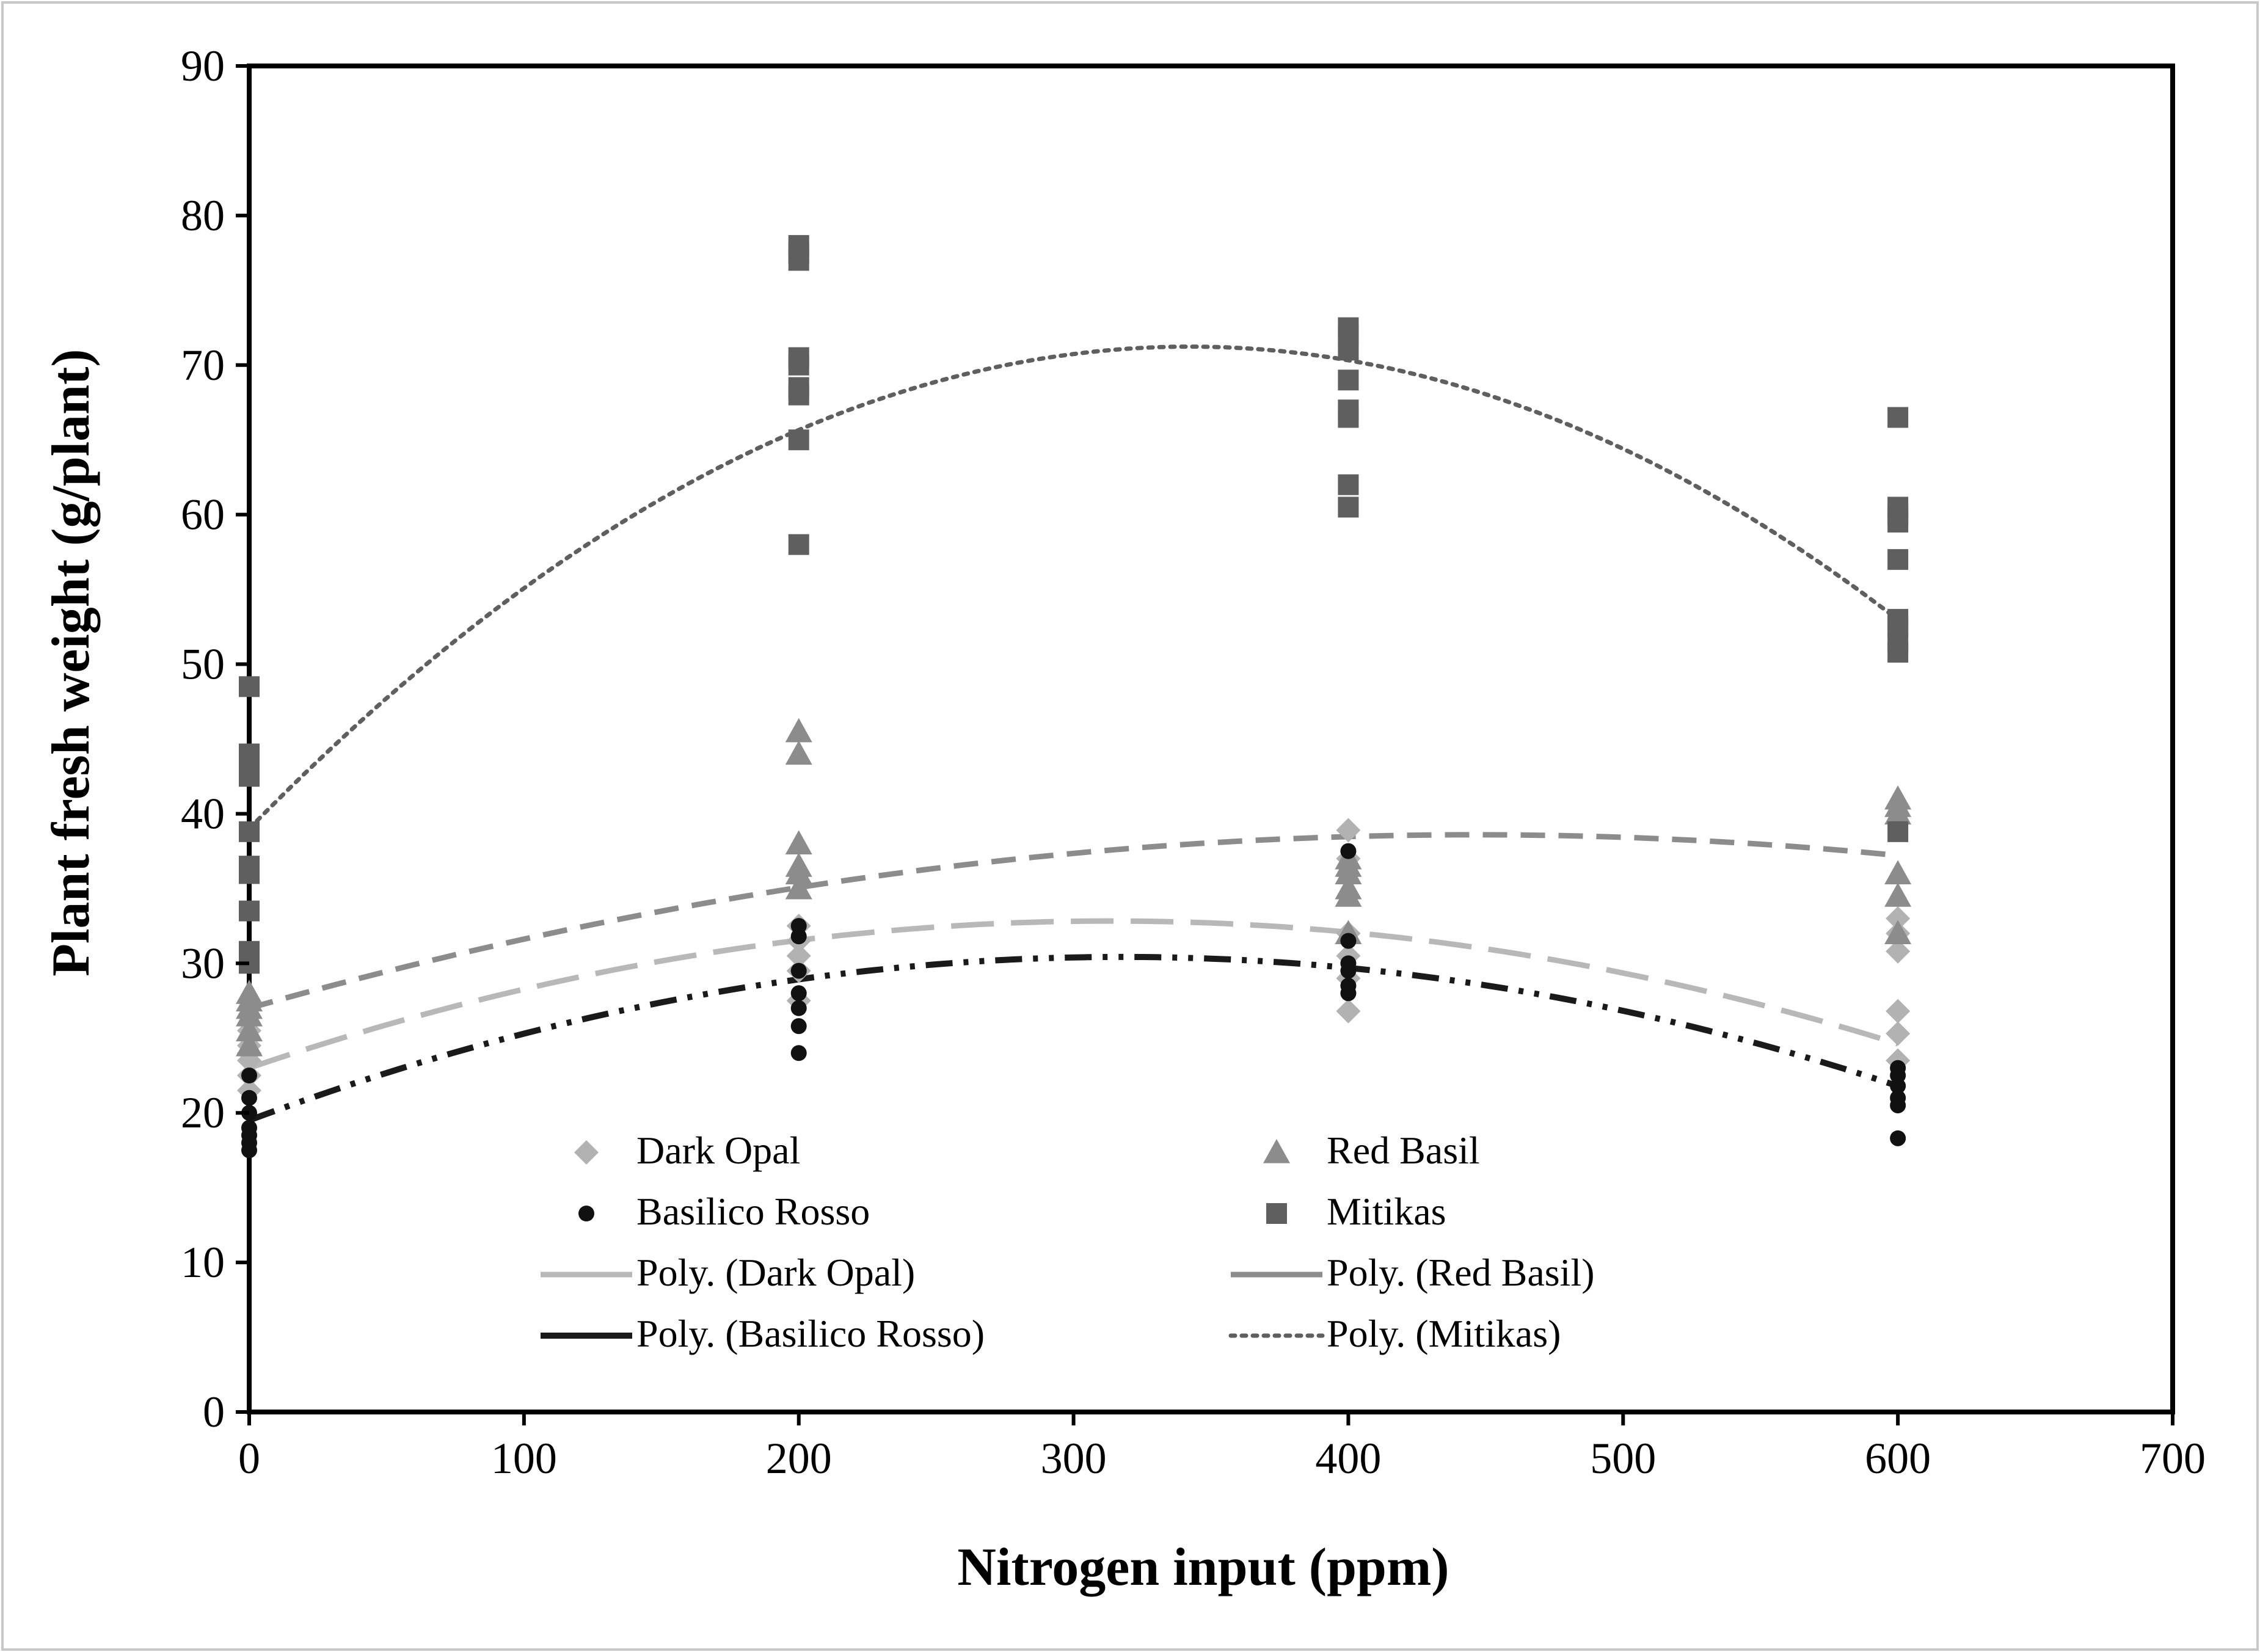  I want to click on y-tick-label: 0, so click(214, 1412).